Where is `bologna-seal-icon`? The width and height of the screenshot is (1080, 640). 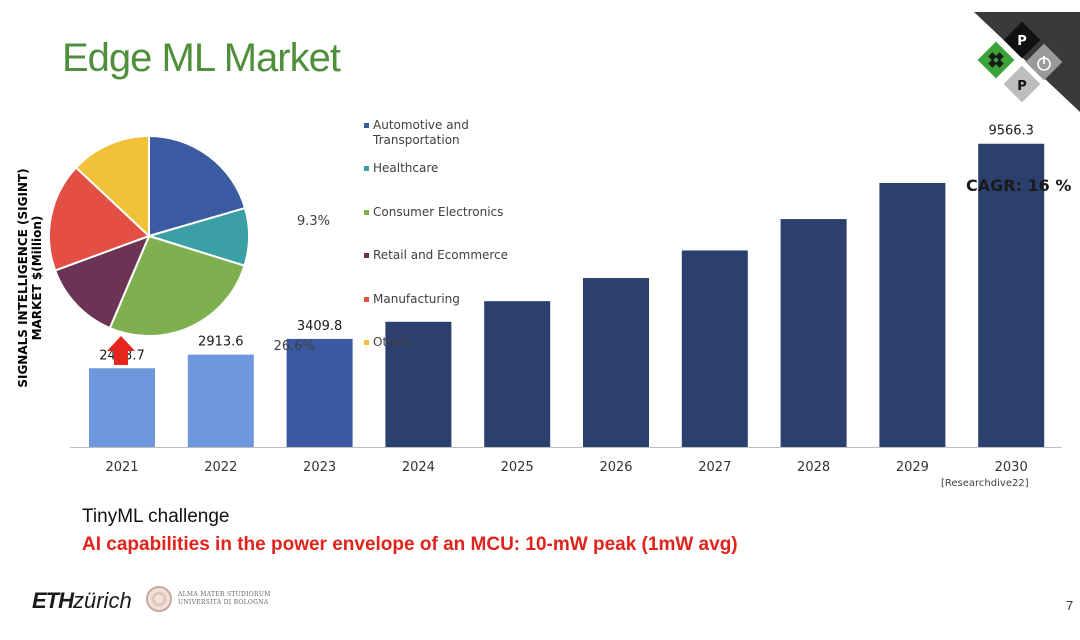
bologna-seal-icon is located at coordinates (159, 599).